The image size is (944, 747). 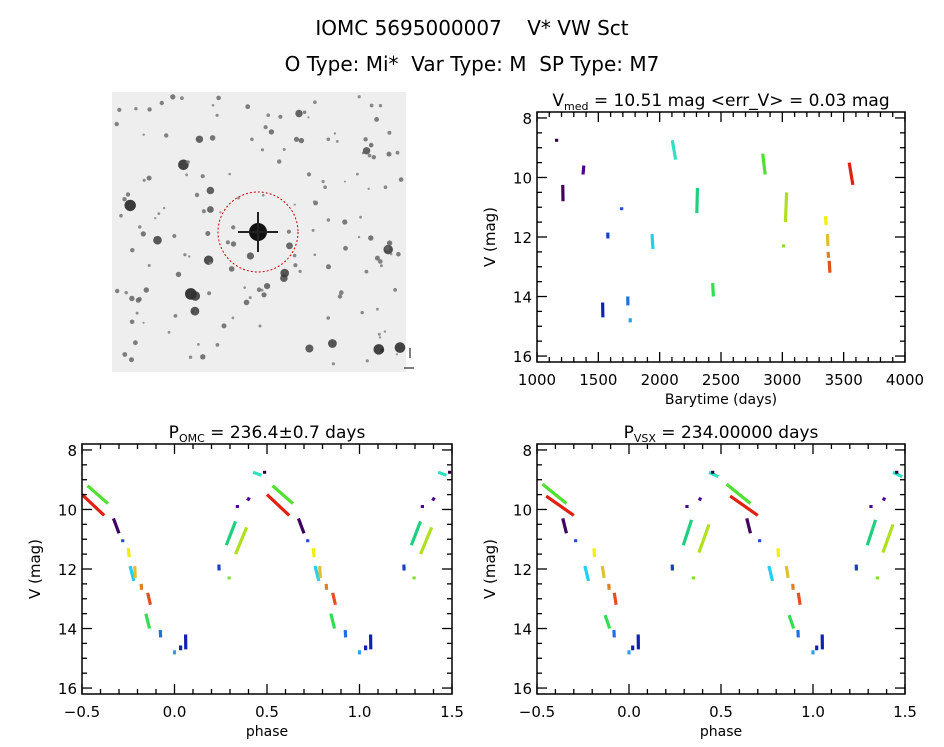 What do you see at coordinates (82, 712) in the screenshot?
I see `x-tick-label: −0.5` at bounding box center [82, 712].